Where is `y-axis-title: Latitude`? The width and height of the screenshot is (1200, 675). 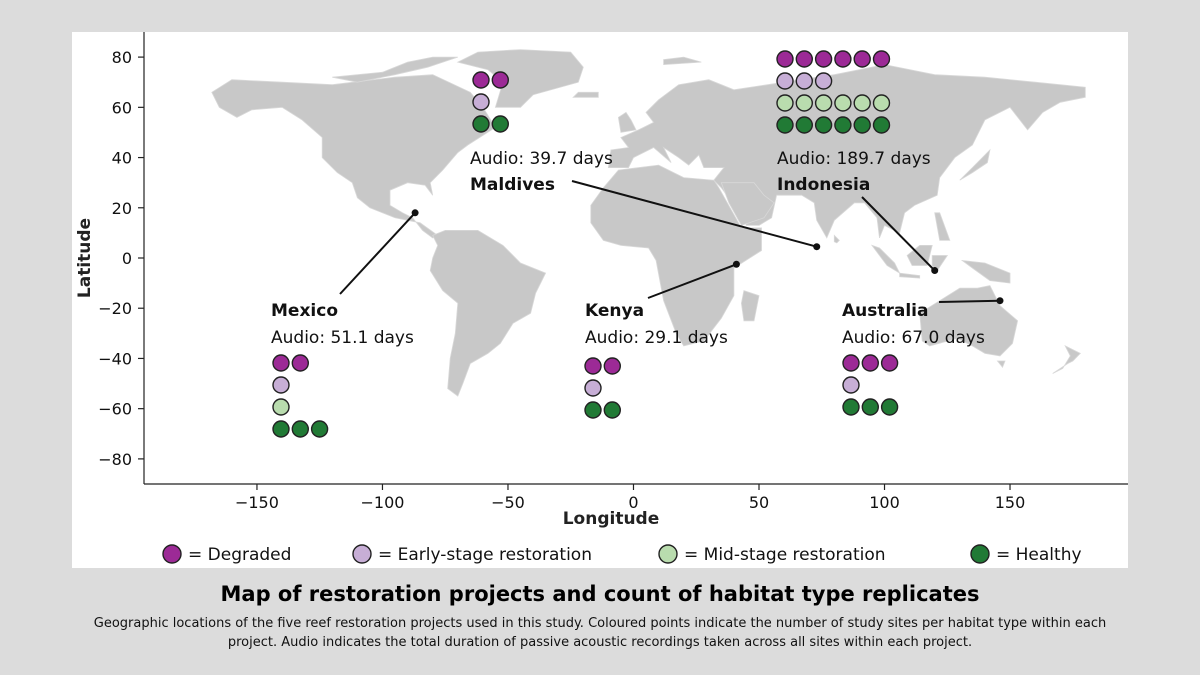 y-axis-title: Latitude is located at coordinates (85, 258).